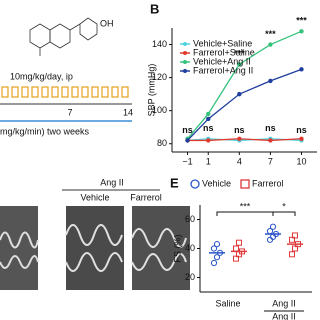  What do you see at coordinates (284, 303) in the screenshot?
I see `x-tick-label: Ang II` at bounding box center [284, 303].